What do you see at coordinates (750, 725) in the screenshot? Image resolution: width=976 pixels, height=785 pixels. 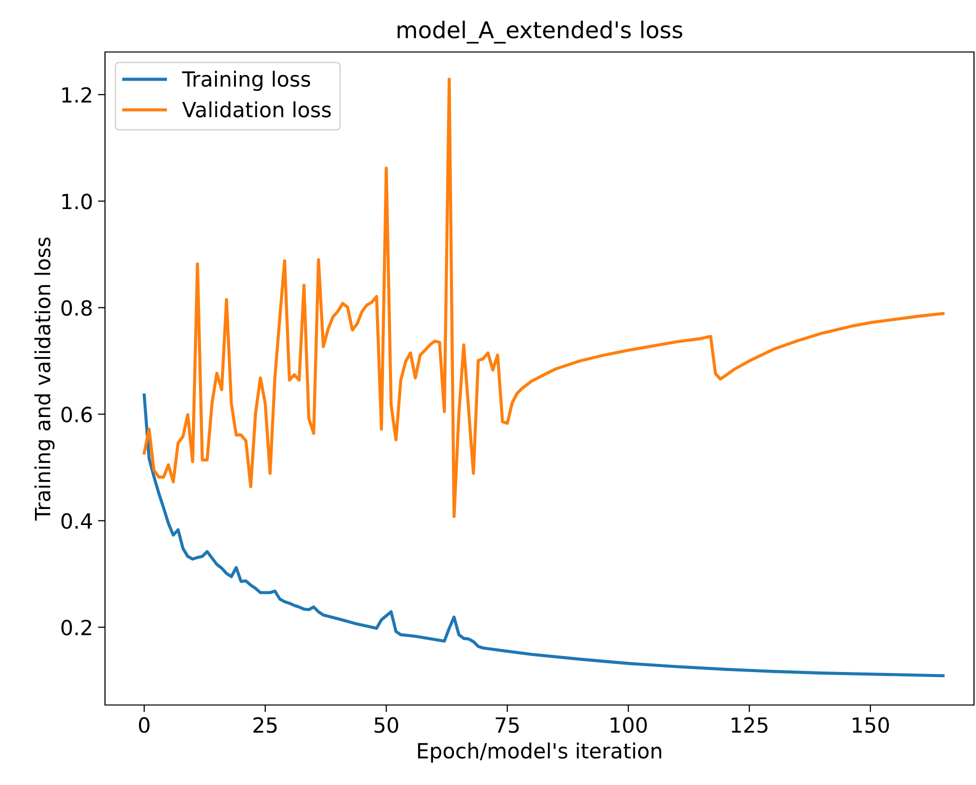 I see `x-tick-label: 125` at bounding box center [750, 725].